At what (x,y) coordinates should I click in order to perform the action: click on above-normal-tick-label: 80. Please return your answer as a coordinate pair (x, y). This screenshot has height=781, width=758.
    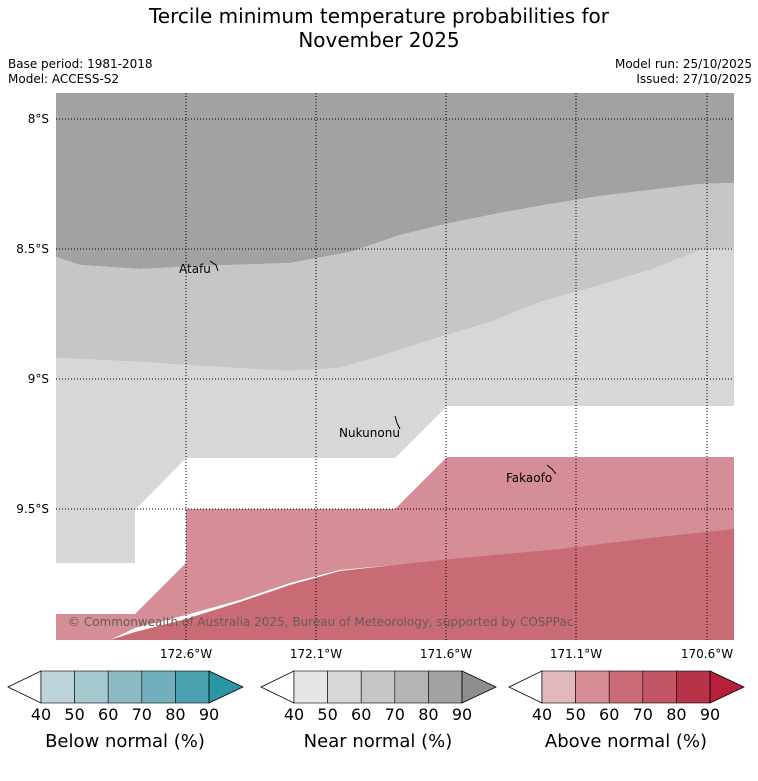
    Looking at the image, I should click on (676, 714).